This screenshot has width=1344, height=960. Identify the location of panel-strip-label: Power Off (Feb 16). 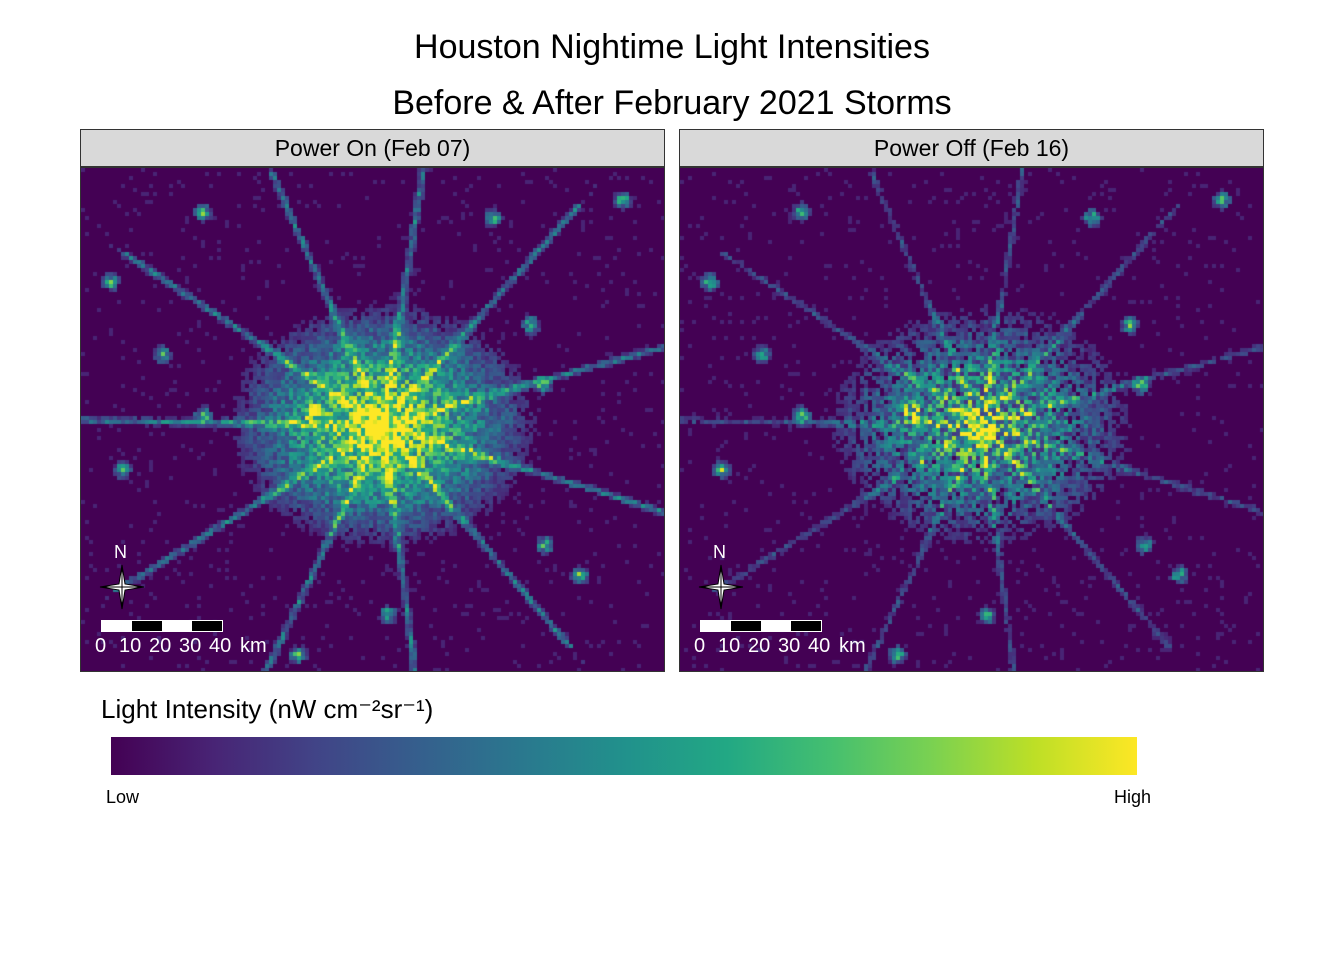
(971, 148).